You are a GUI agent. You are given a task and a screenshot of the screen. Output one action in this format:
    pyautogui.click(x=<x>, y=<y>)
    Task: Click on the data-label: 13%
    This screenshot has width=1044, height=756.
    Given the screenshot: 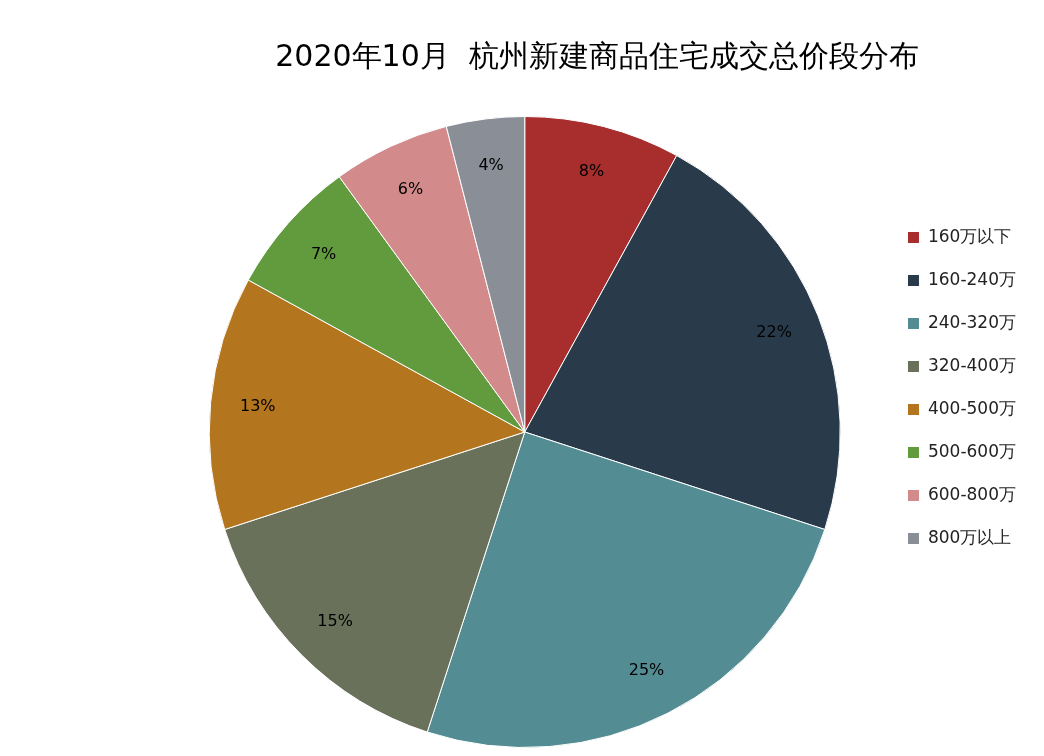 What is the action you would take?
    pyautogui.click(x=257, y=405)
    